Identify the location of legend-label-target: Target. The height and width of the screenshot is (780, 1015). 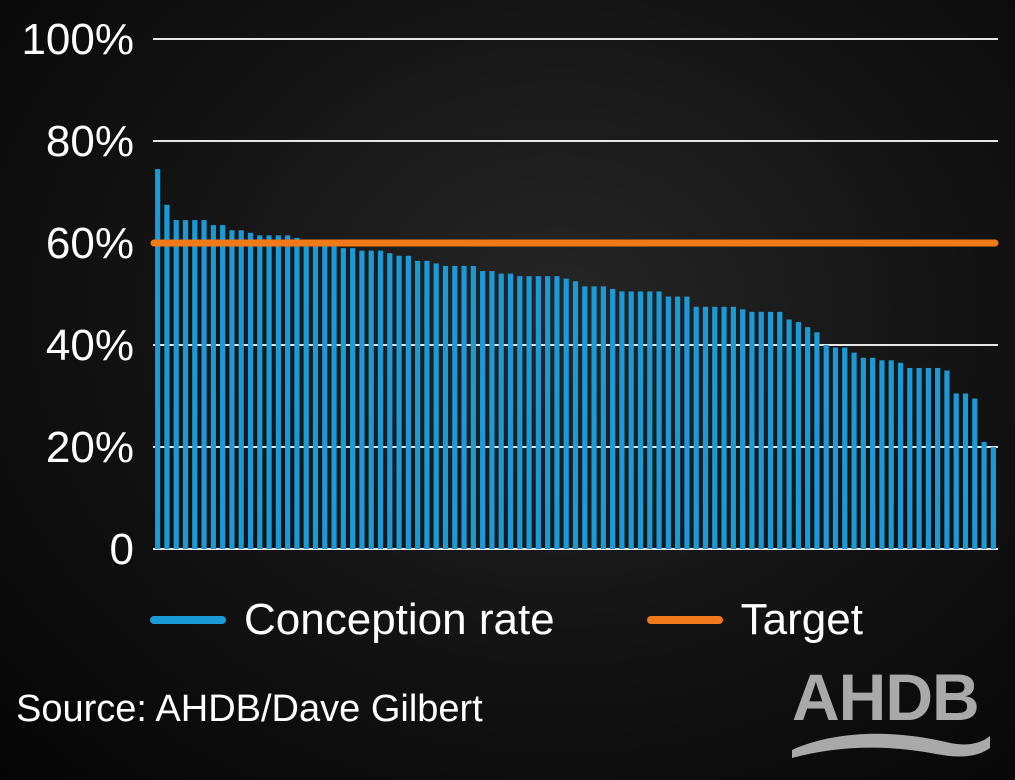
(801, 619).